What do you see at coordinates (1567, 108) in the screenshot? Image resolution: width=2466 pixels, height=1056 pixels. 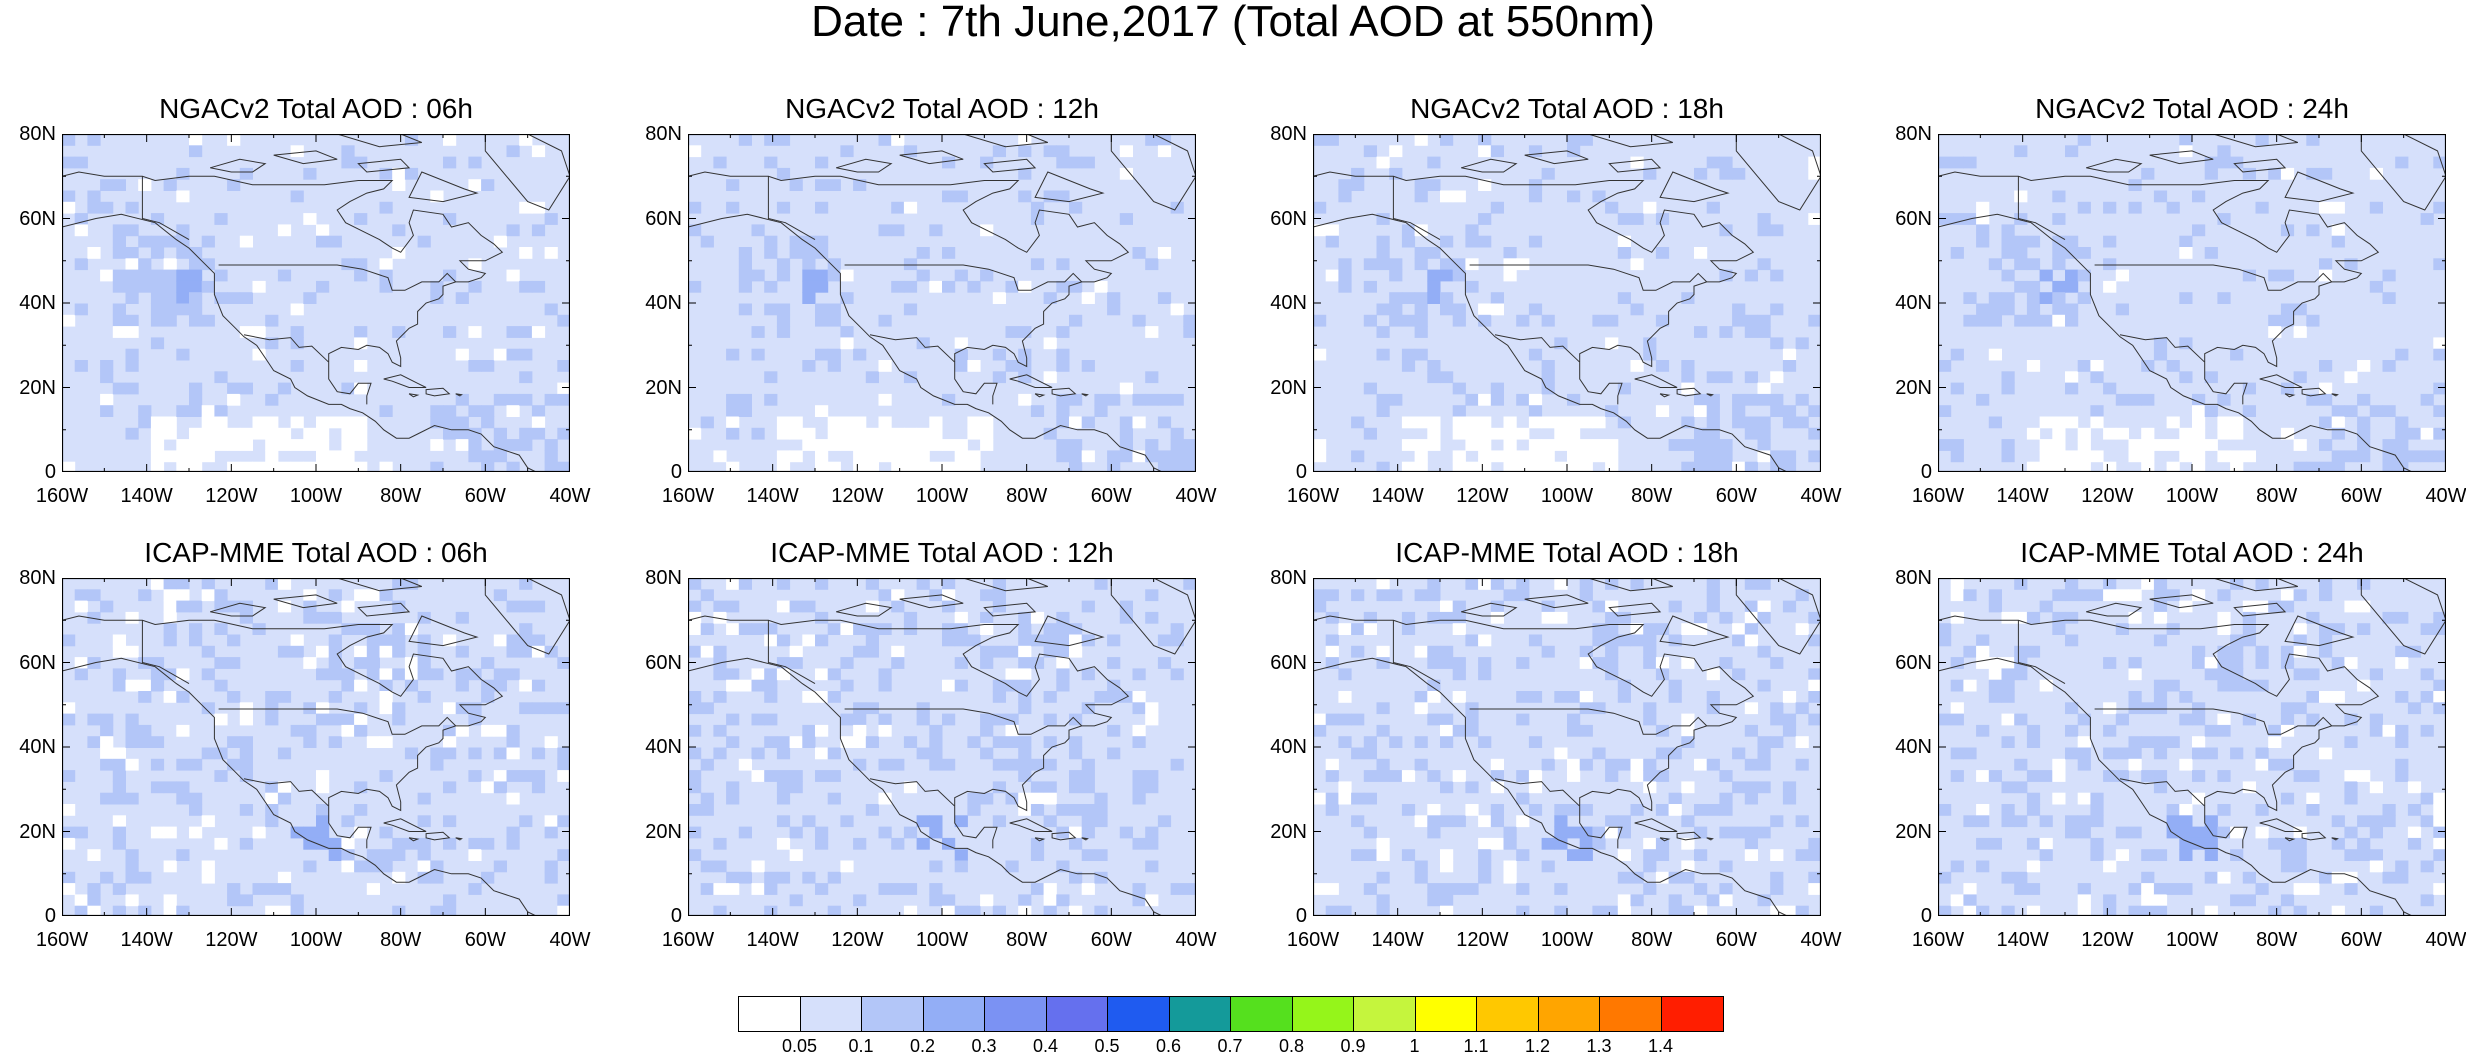 I see `panel-title: NGACv2 Total AOD : 18h` at bounding box center [1567, 108].